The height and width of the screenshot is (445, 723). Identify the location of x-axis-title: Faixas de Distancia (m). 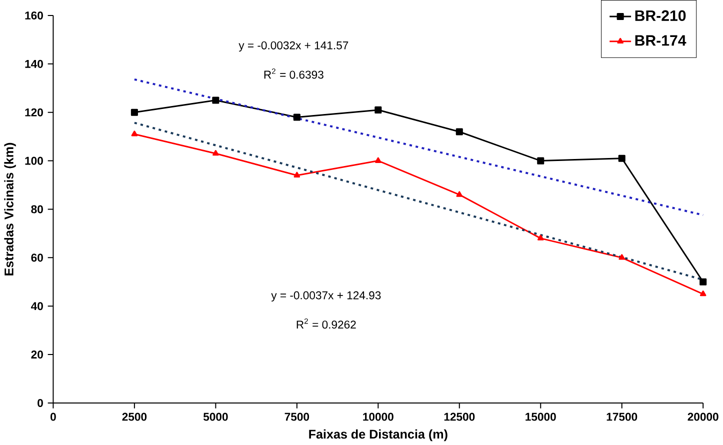
(378, 435).